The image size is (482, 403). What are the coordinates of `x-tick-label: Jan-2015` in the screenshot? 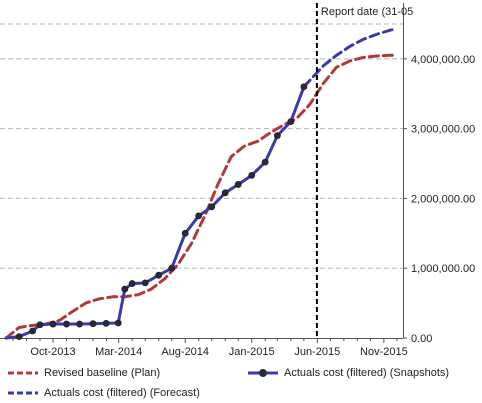 It's located at (252, 352).